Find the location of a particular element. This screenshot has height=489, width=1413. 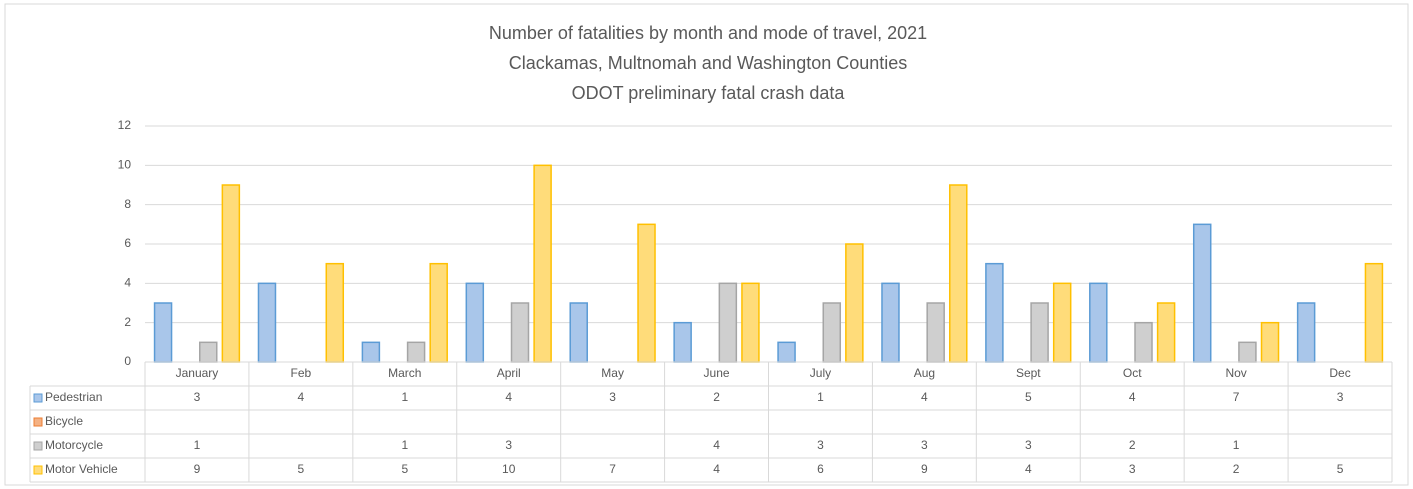

y-tick-label: 2 is located at coordinates (127, 322).